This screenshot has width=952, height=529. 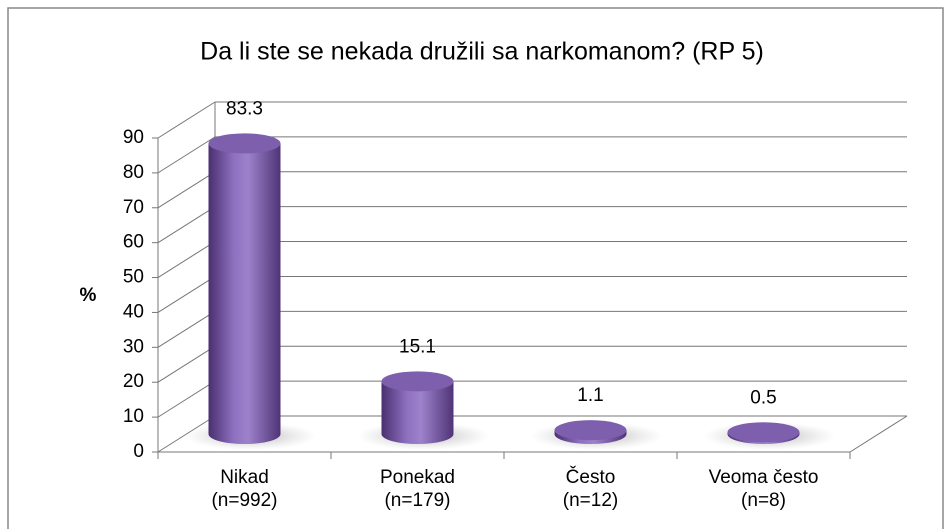 I want to click on y-axis-label: %, so click(x=88, y=295).